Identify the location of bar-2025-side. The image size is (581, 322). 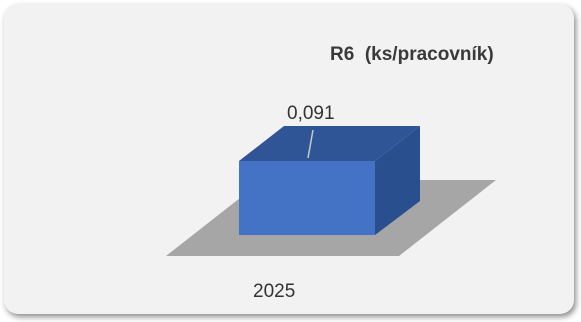
(397, 180).